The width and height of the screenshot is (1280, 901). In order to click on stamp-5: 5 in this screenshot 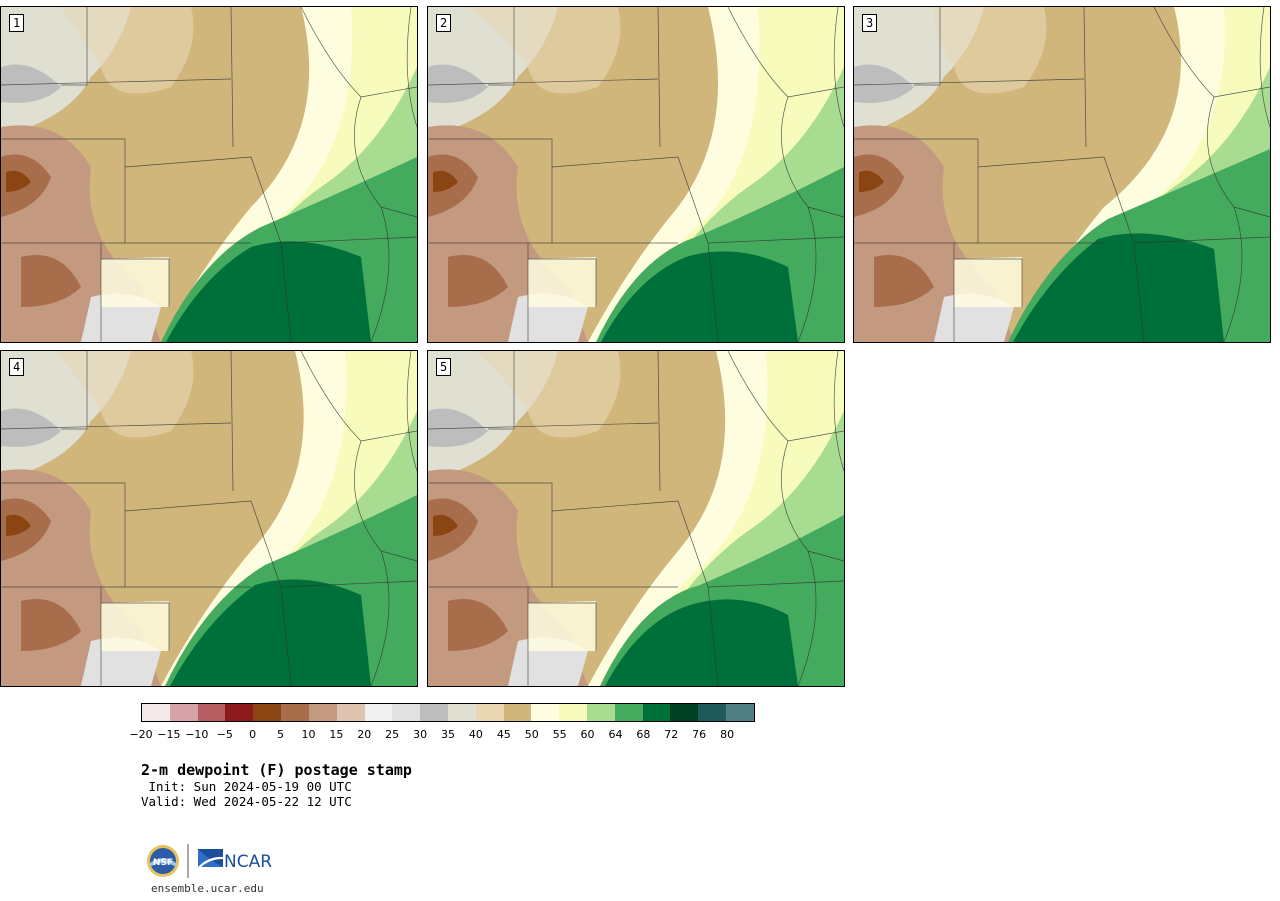, I will do `click(636, 518)`.